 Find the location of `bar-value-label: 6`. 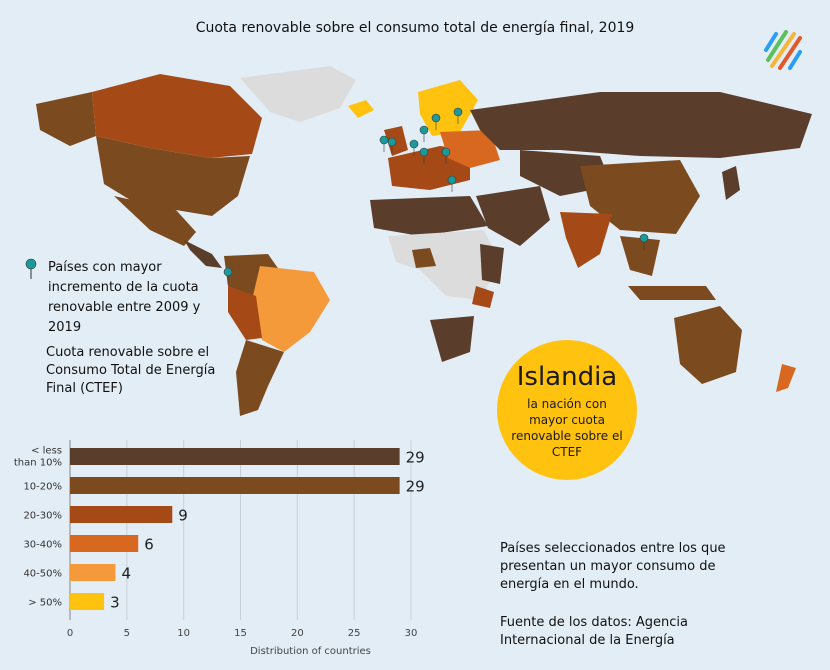

bar-value-label: 6 is located at coordinates (149, 545).